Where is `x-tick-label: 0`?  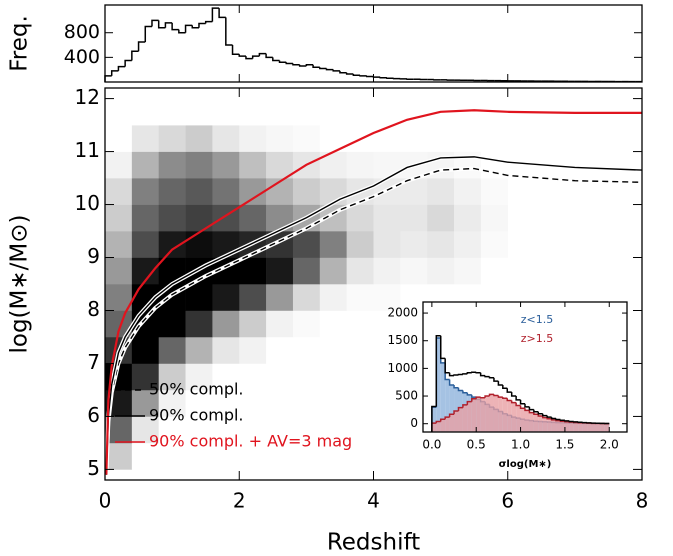 x-tick-label: 0 is located at coordinates (105, 501).